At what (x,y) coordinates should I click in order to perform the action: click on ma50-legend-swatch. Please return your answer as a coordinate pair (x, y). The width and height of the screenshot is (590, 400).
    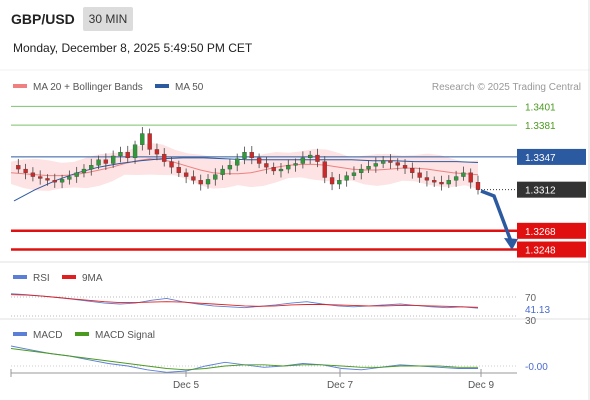
    Looking at the image, I should click on (162, 86).